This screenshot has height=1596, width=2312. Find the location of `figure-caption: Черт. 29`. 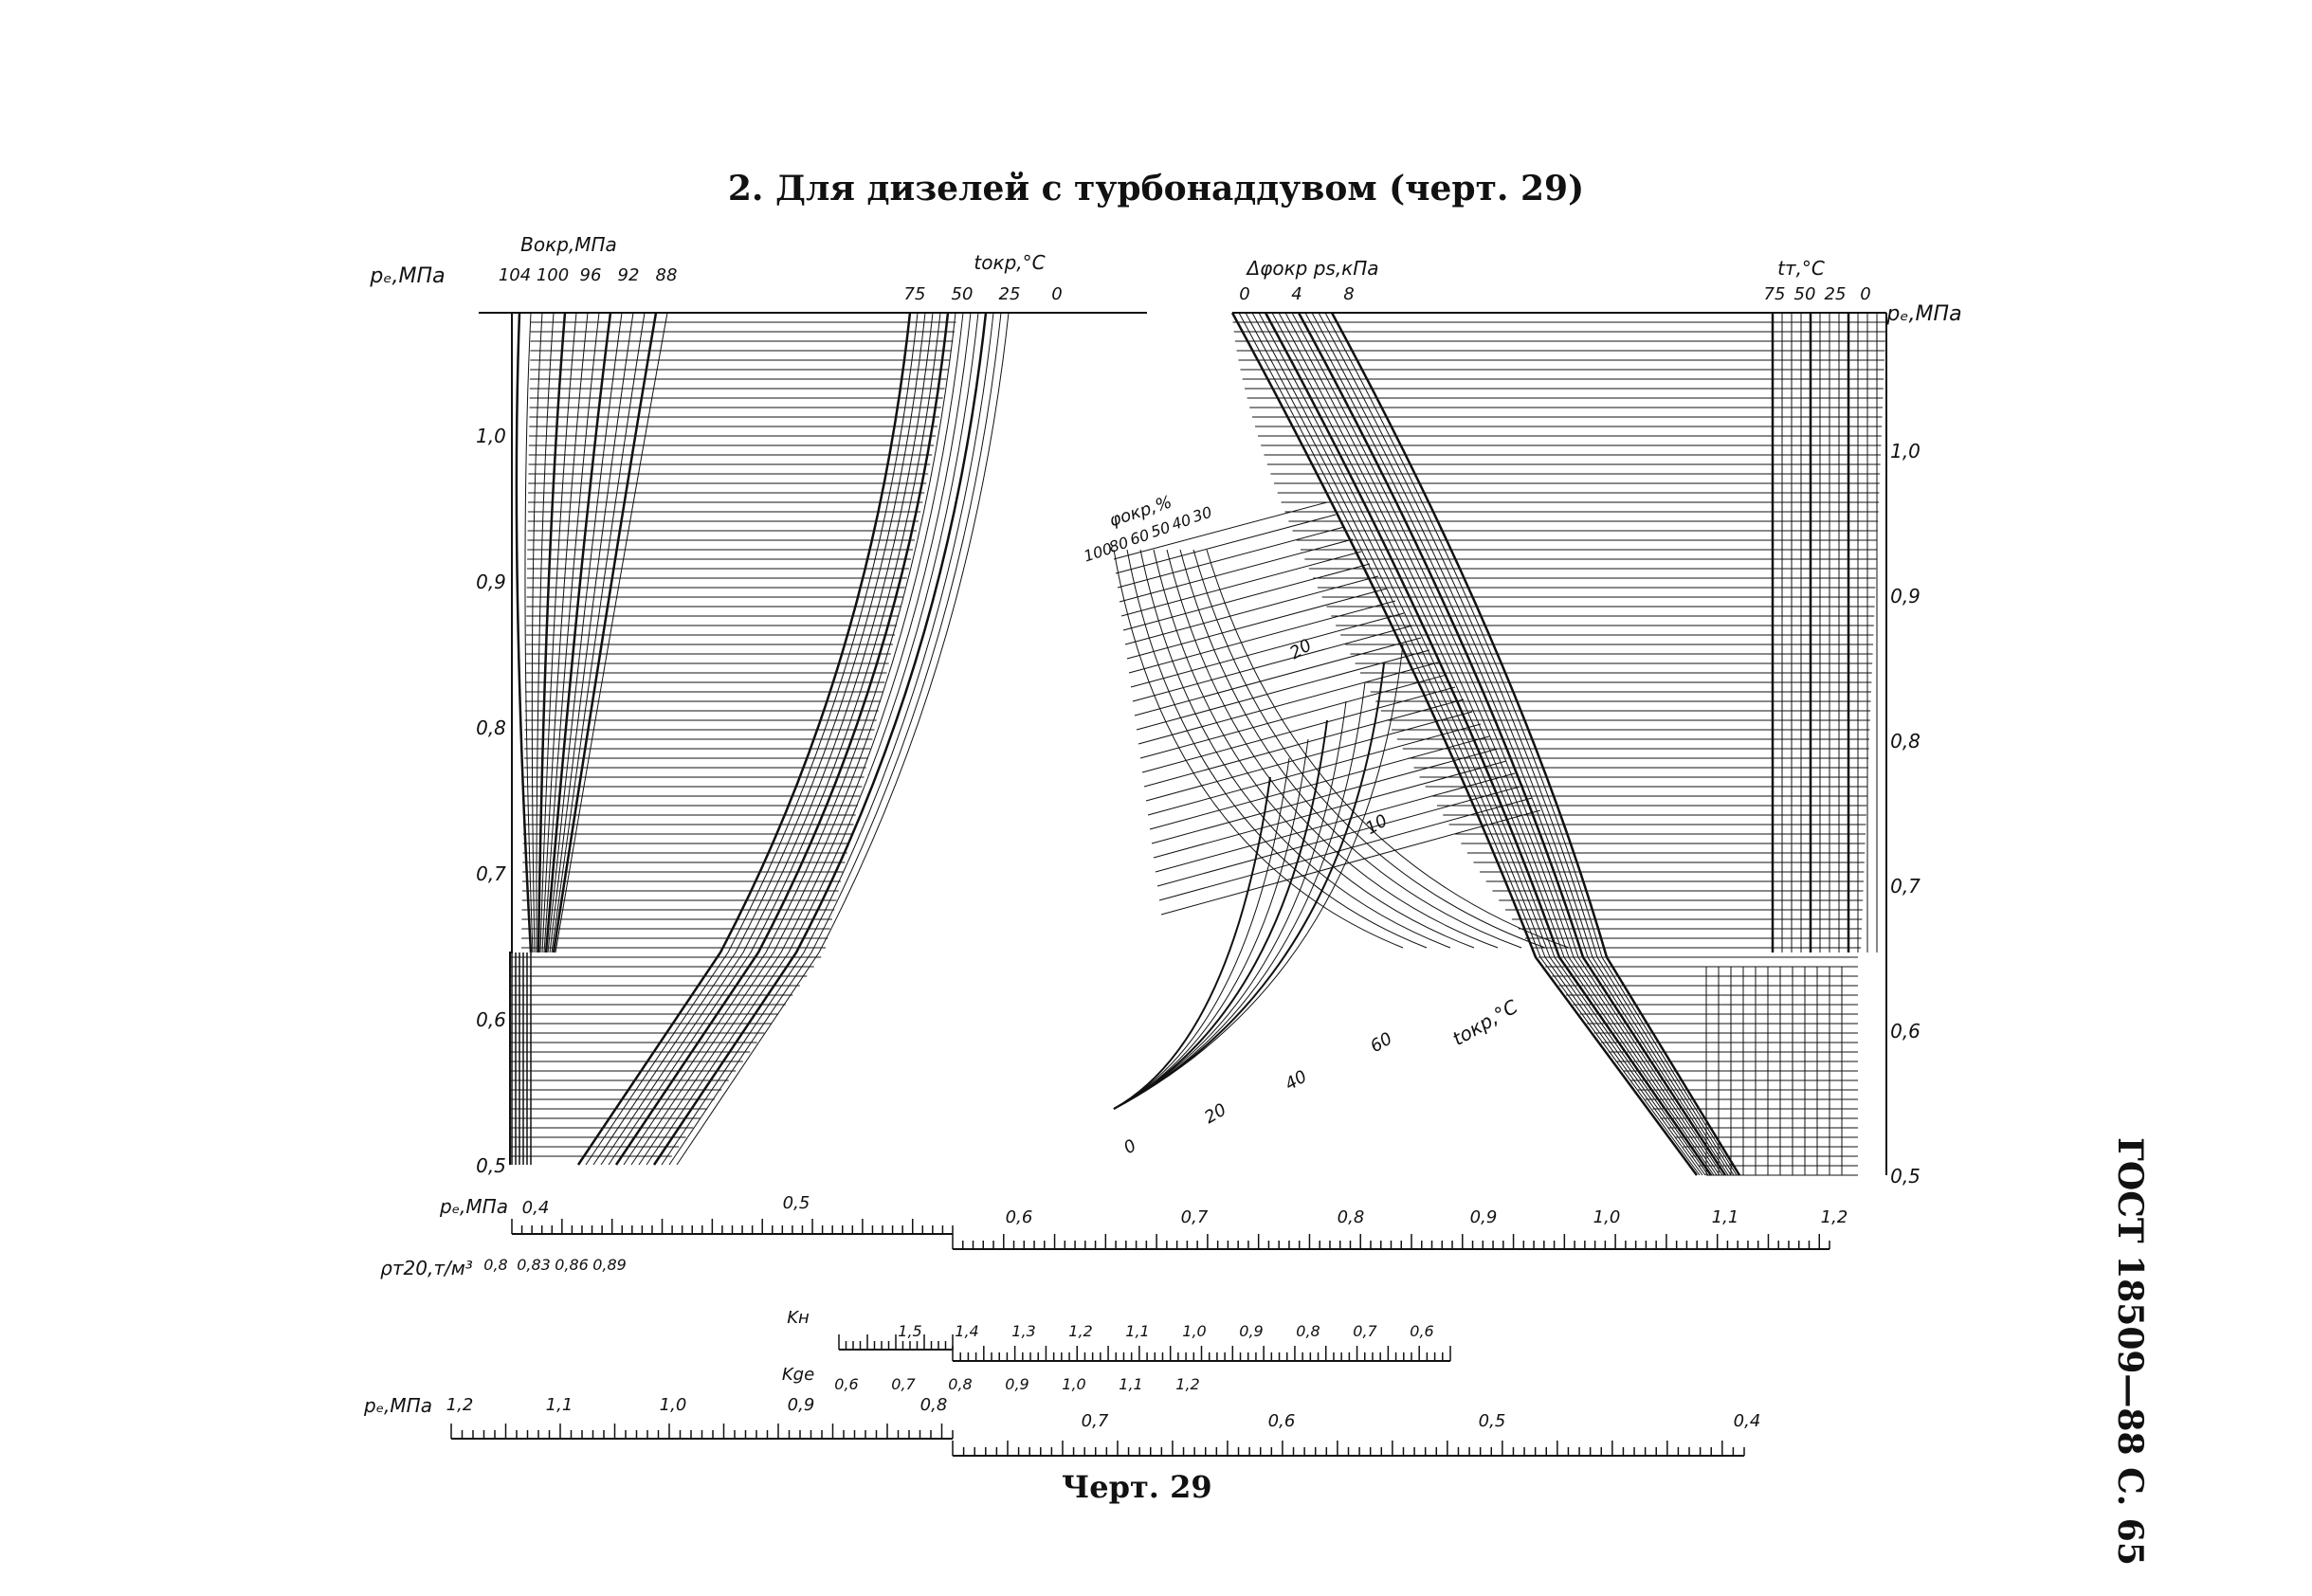

figure-caption: Черт. 29 is located at coordinates (1137, 1487).